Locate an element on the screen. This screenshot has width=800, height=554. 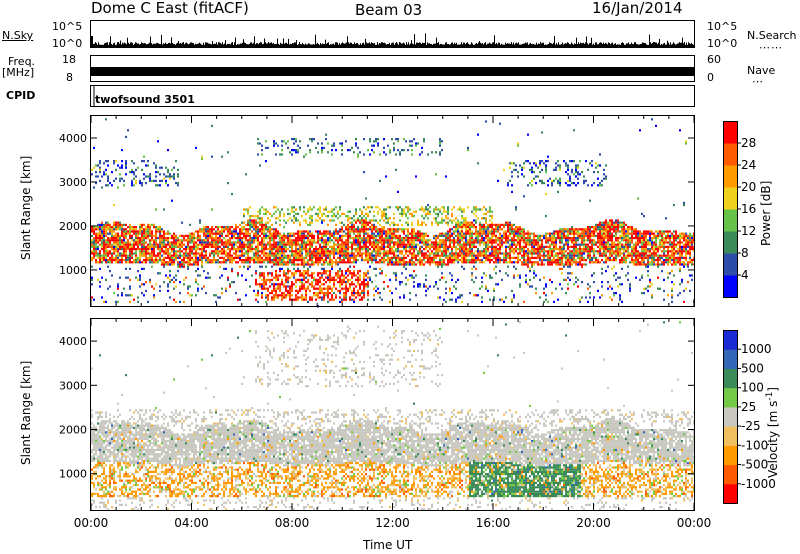
colorbar-tick-label: 16 is located at coordinates (748, 209).